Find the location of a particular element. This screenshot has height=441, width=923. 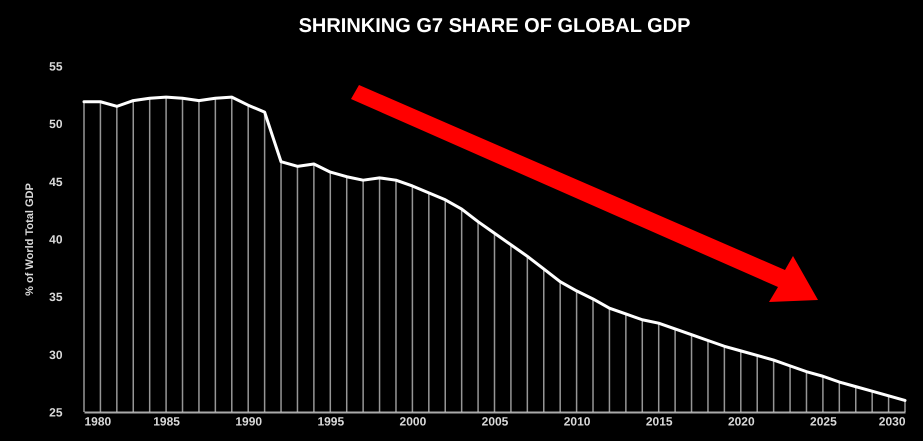

y-tick-label: 35 is located at coordinates (56, 297).